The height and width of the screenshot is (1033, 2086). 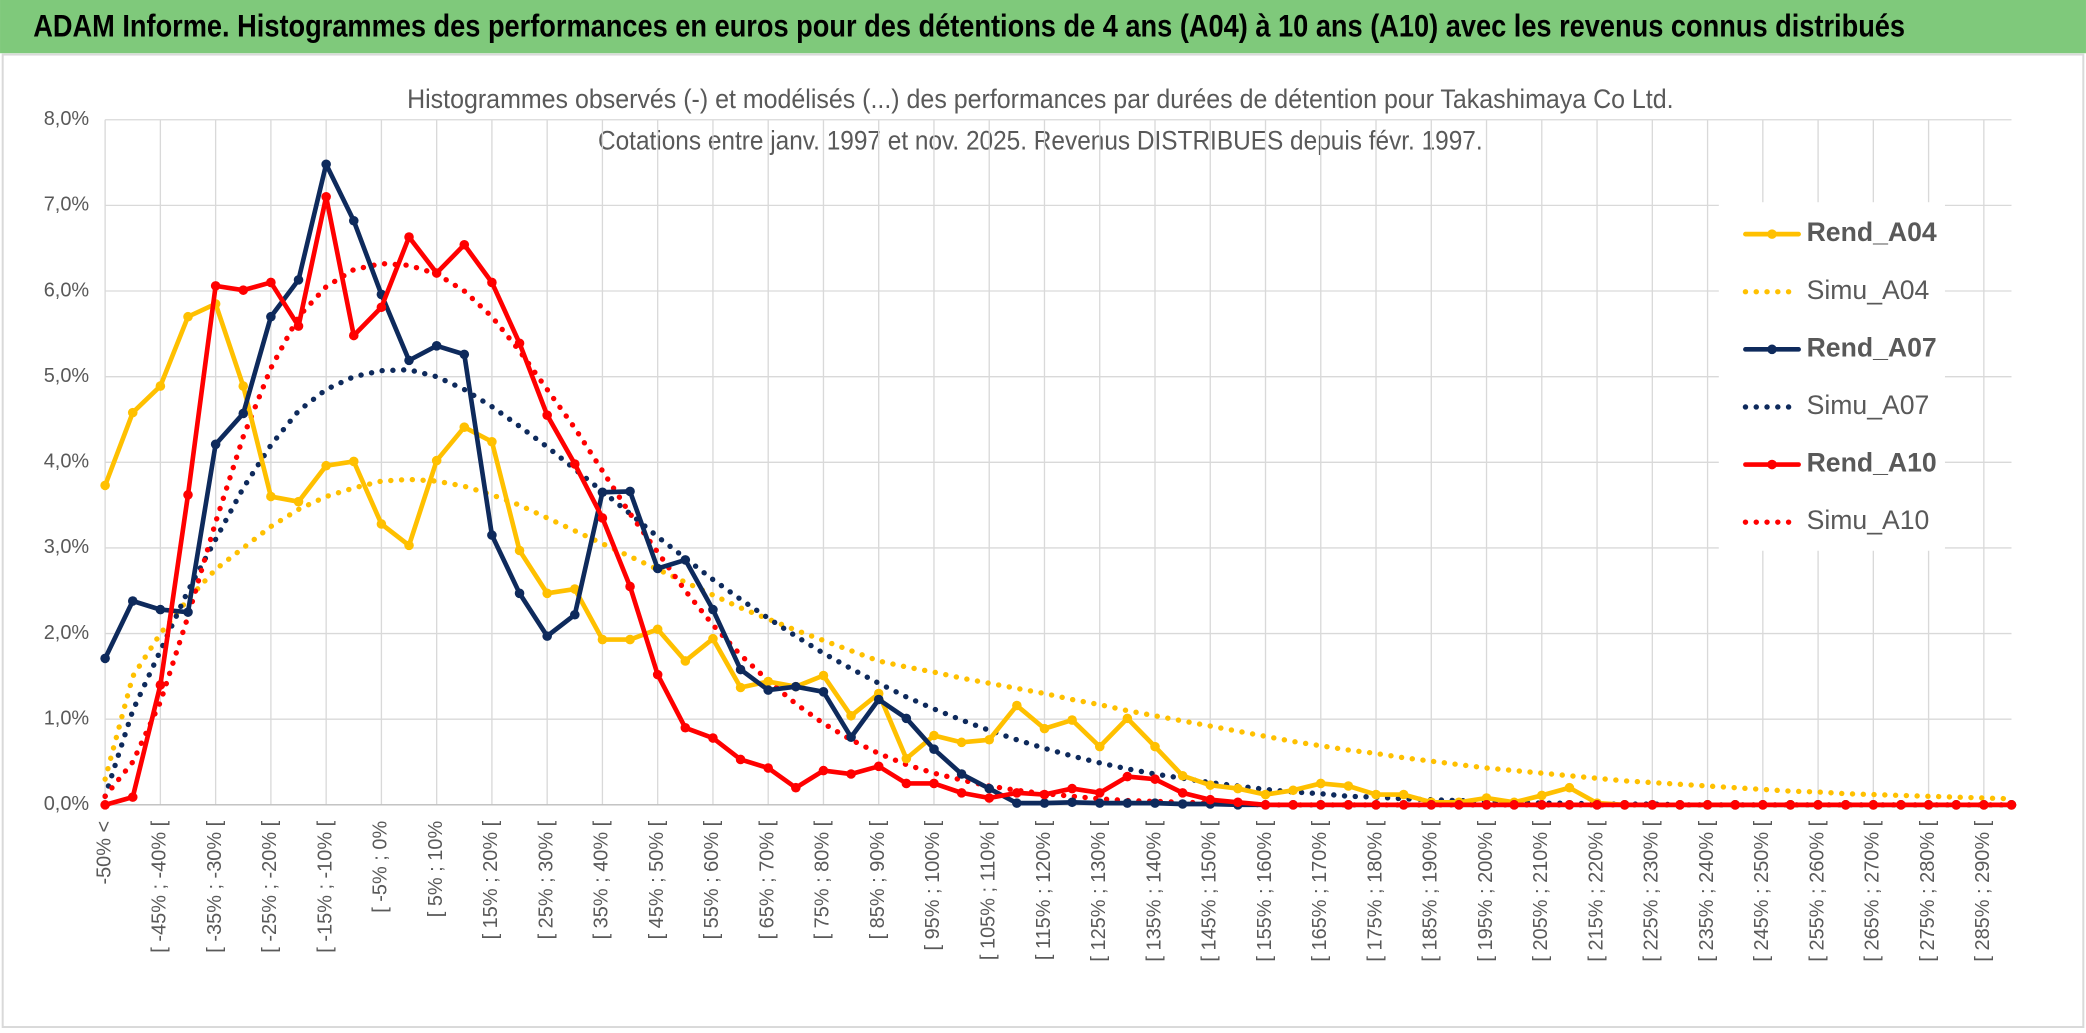 What do you see at coordinates (1154, 890) in the screenshot?
I see `x-tick-label: [ 135% ; 140% [` at bounding box center [1154, 890].